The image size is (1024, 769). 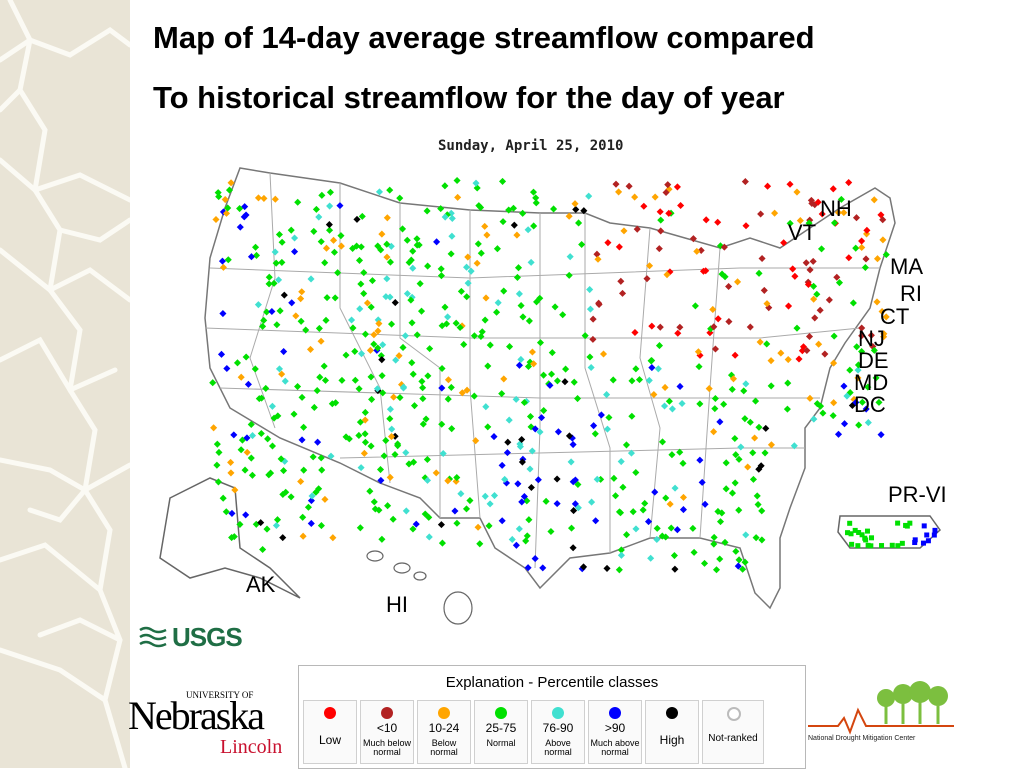 What do you see at coordinates (261, 584) in the screenshot?
I see `label-ak: AK` at bounding box center [261, 584].